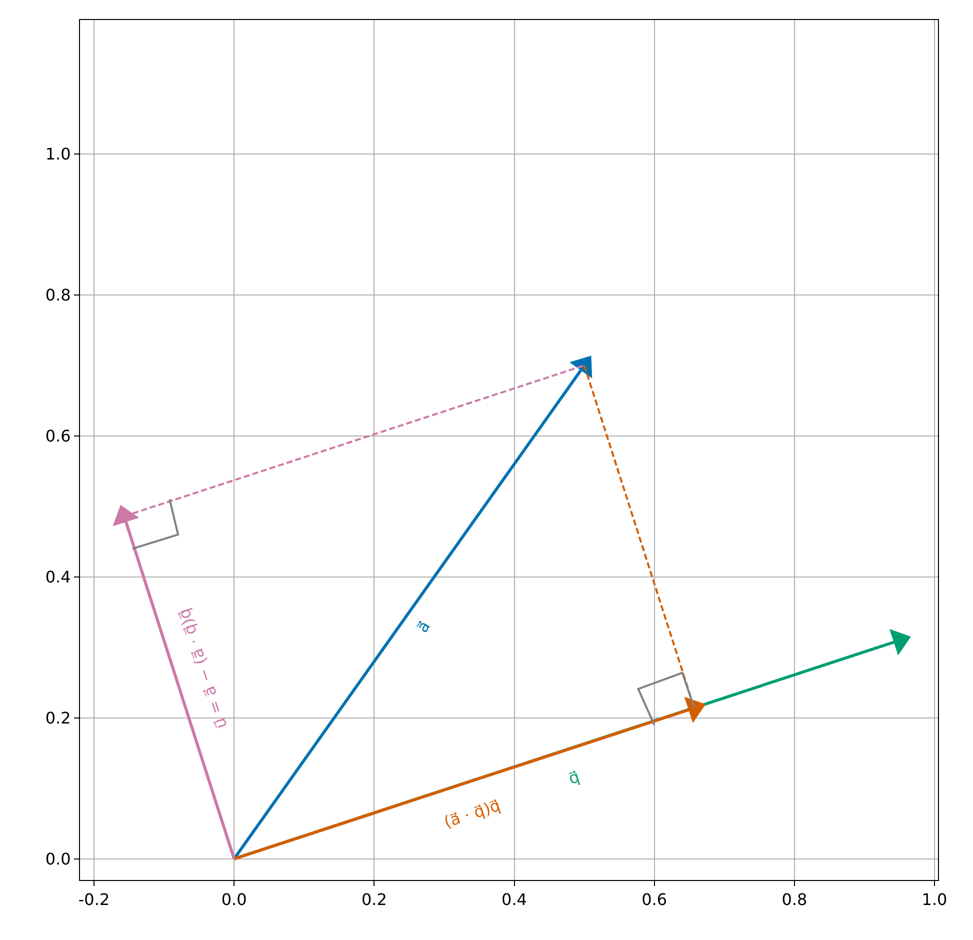 This screenshot has width=973, height=940. I want to click on annotation: (a⃗ · q⃗)q⃗, so click(472, 814).